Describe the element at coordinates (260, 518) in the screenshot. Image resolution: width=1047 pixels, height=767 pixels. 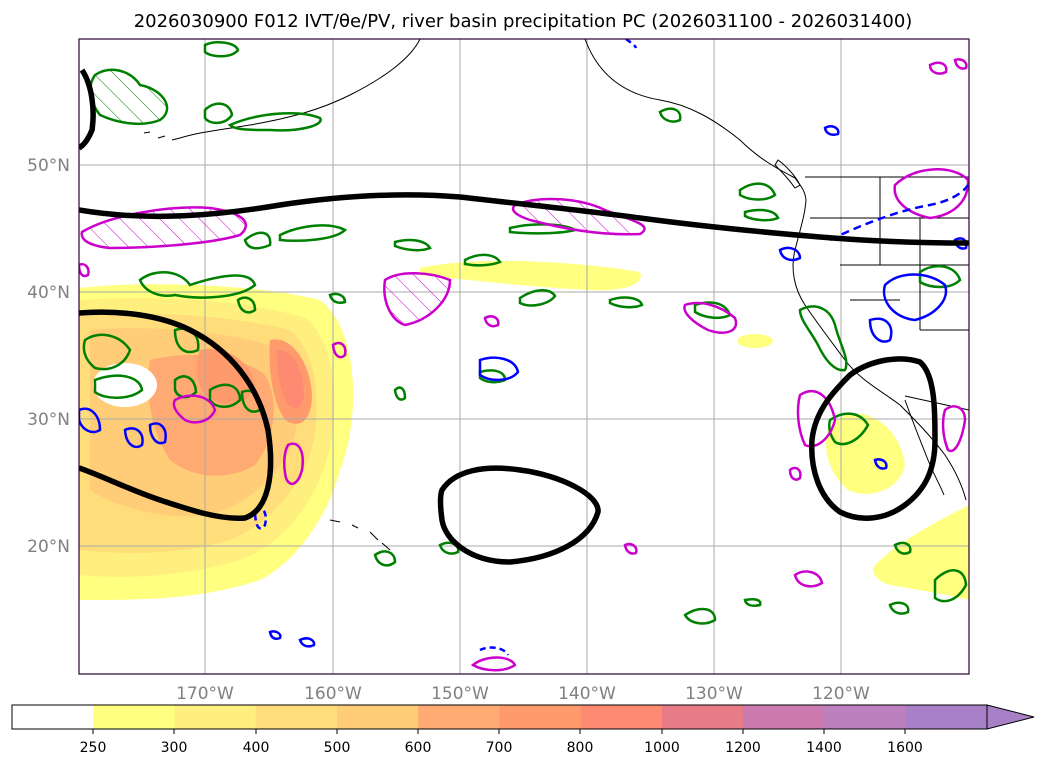
I see `blue-contour-w-dashed` at that location.